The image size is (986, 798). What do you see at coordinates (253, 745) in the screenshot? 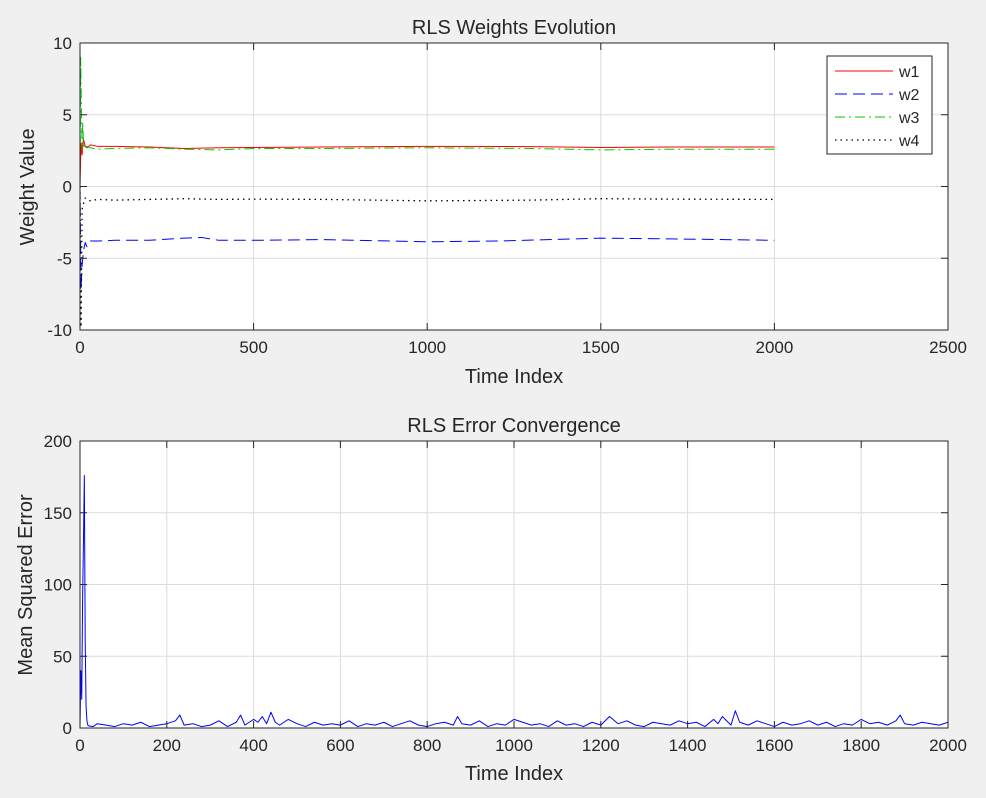
I see `x-tick-label: 400` at bounding box center [253, 745].